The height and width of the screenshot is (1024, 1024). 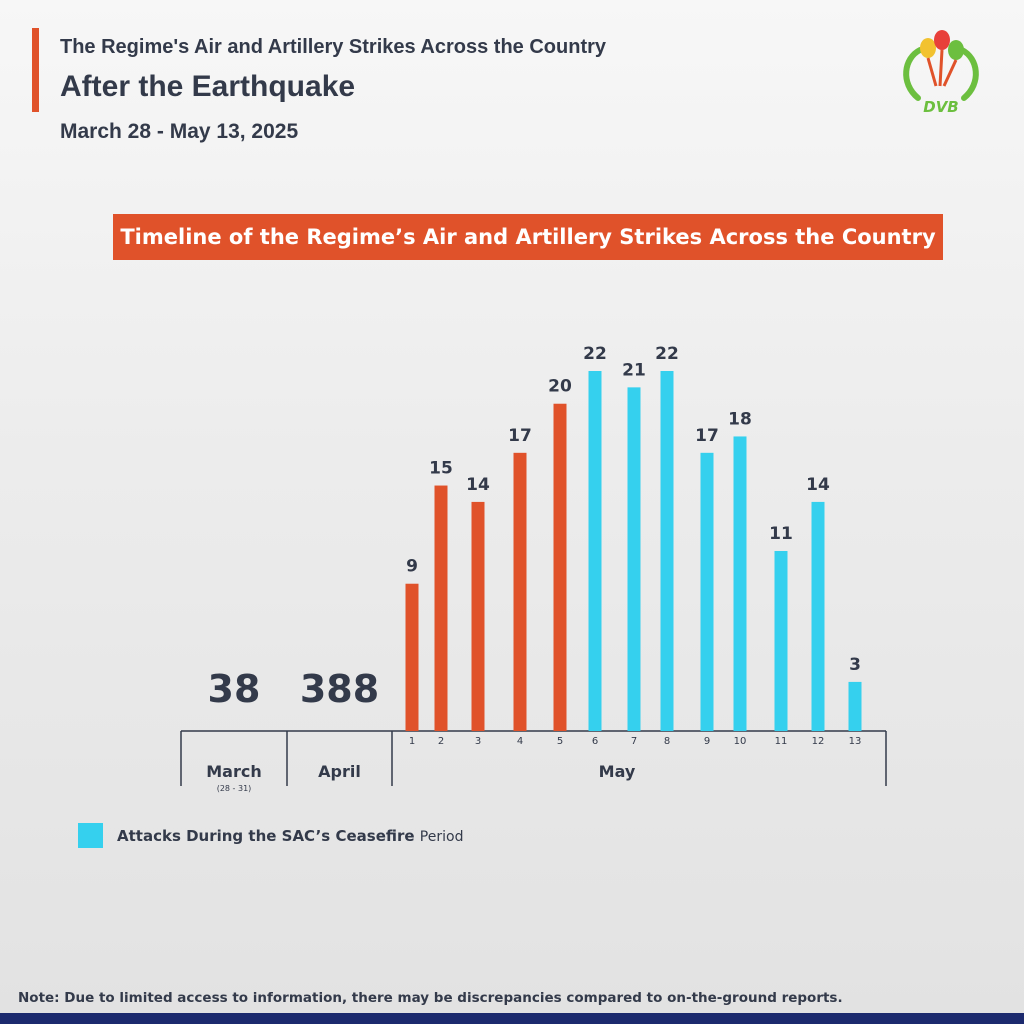 What do you see at coordinates (595, 741) in the screenshot?
I see `tick-label-may-6: 6` at bounding box center [595, 741].